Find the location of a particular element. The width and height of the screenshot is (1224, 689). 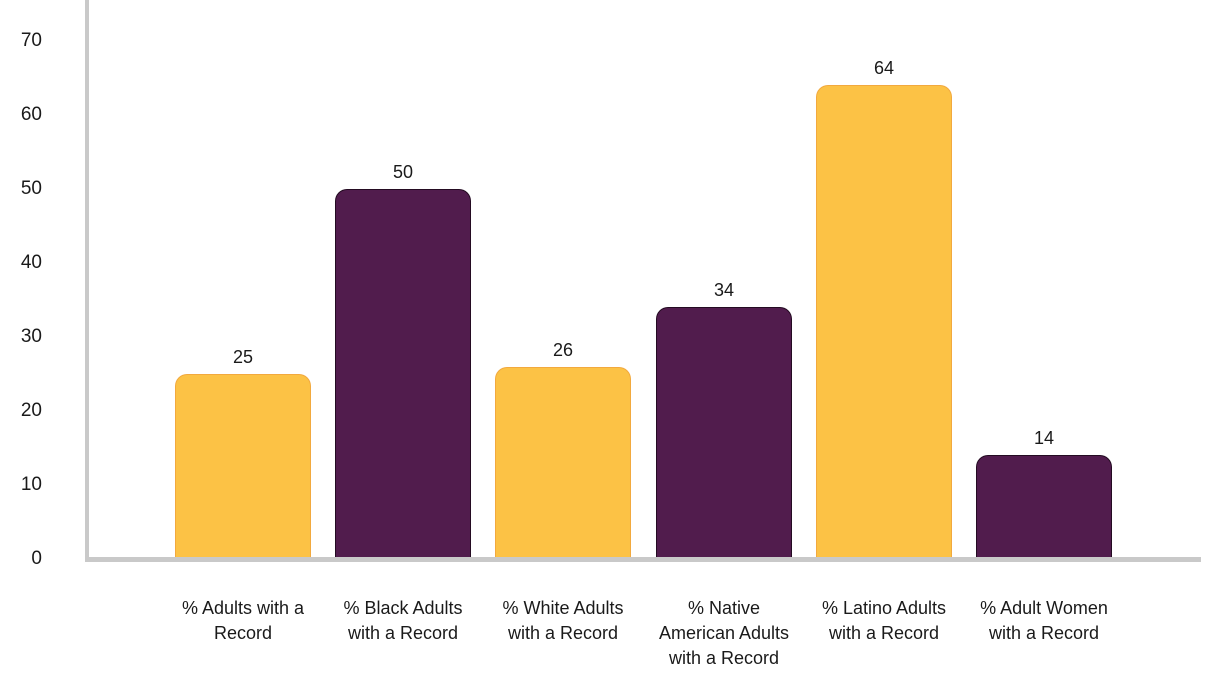

y-axis-tick-label: 50 is located at coordinates (31, 188).